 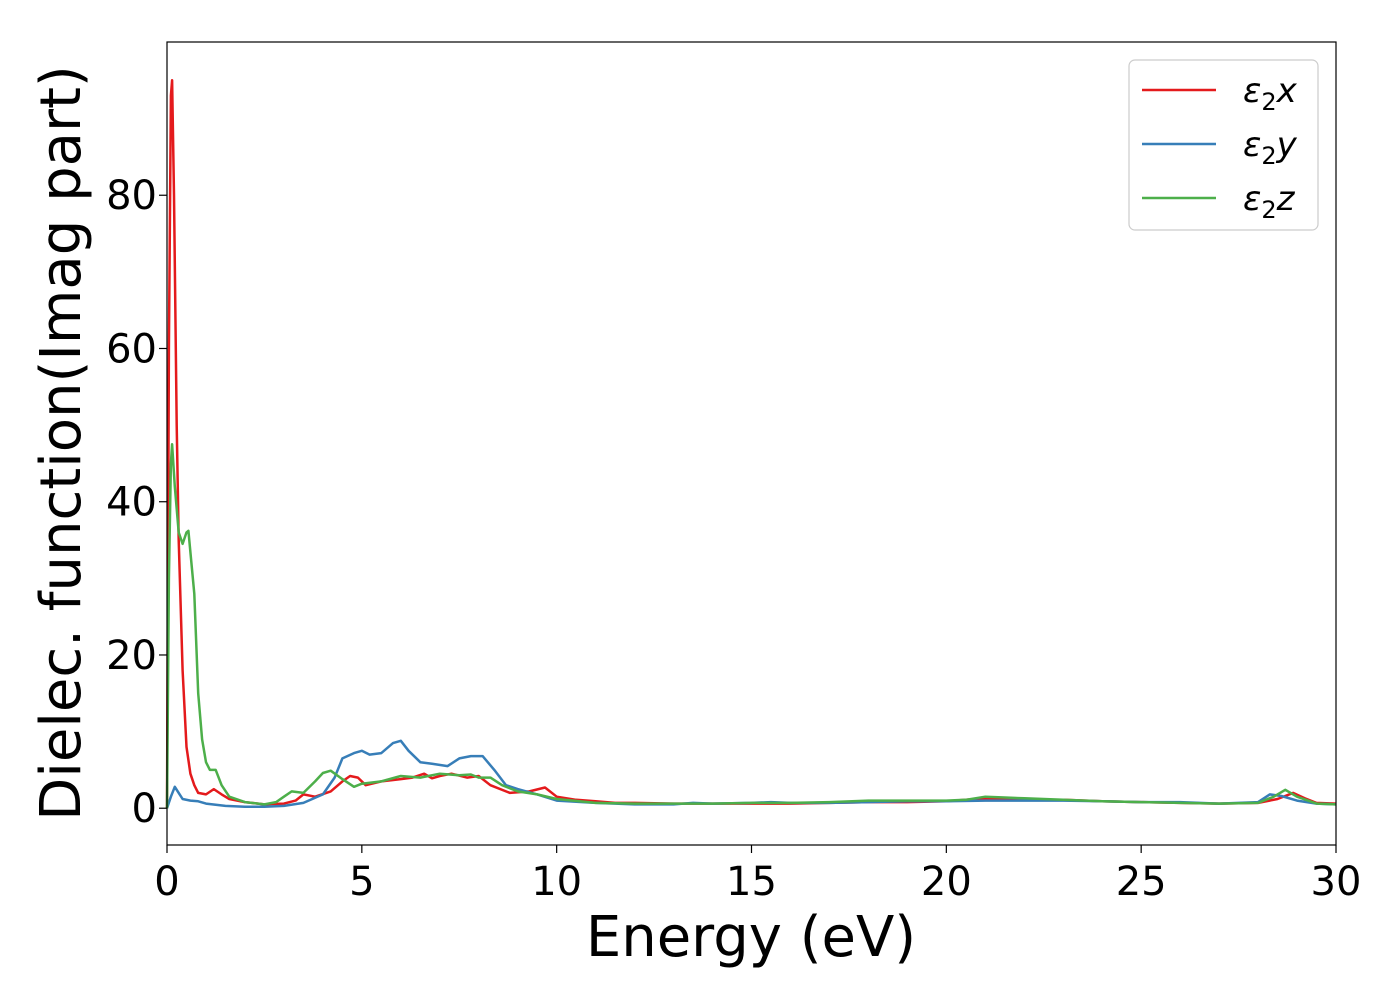 What do you see at coordinates (166, 882) in the screenshot?
I see `x-tick-label: 0` at bounding box center [166, 882].